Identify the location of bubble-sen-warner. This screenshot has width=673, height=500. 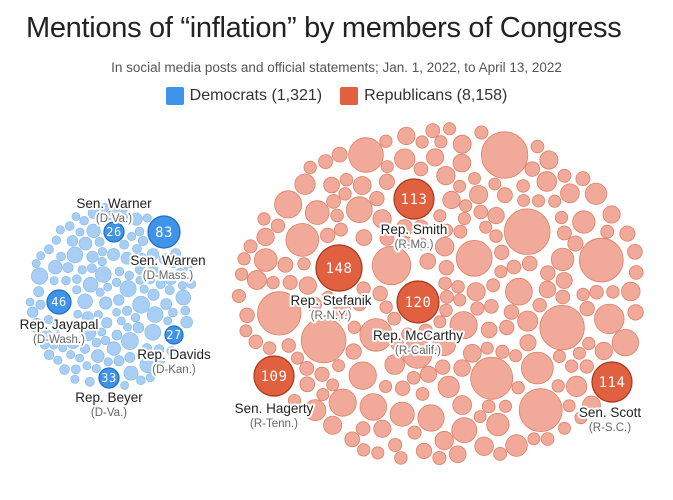
(114, 232).